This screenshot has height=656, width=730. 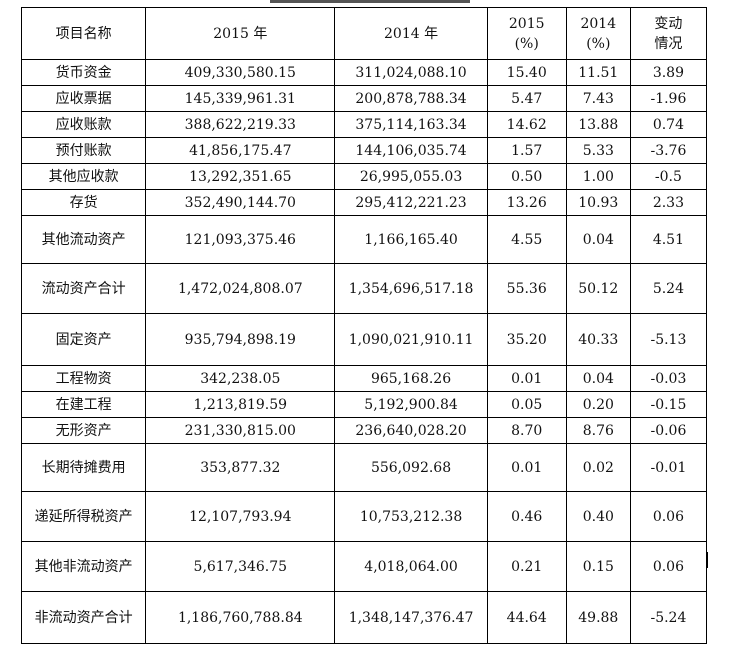 What do you see at coordinates (526, 430) in the screenshot?
I see `pct-2015: 8.70` at bounding box center [526, 430].